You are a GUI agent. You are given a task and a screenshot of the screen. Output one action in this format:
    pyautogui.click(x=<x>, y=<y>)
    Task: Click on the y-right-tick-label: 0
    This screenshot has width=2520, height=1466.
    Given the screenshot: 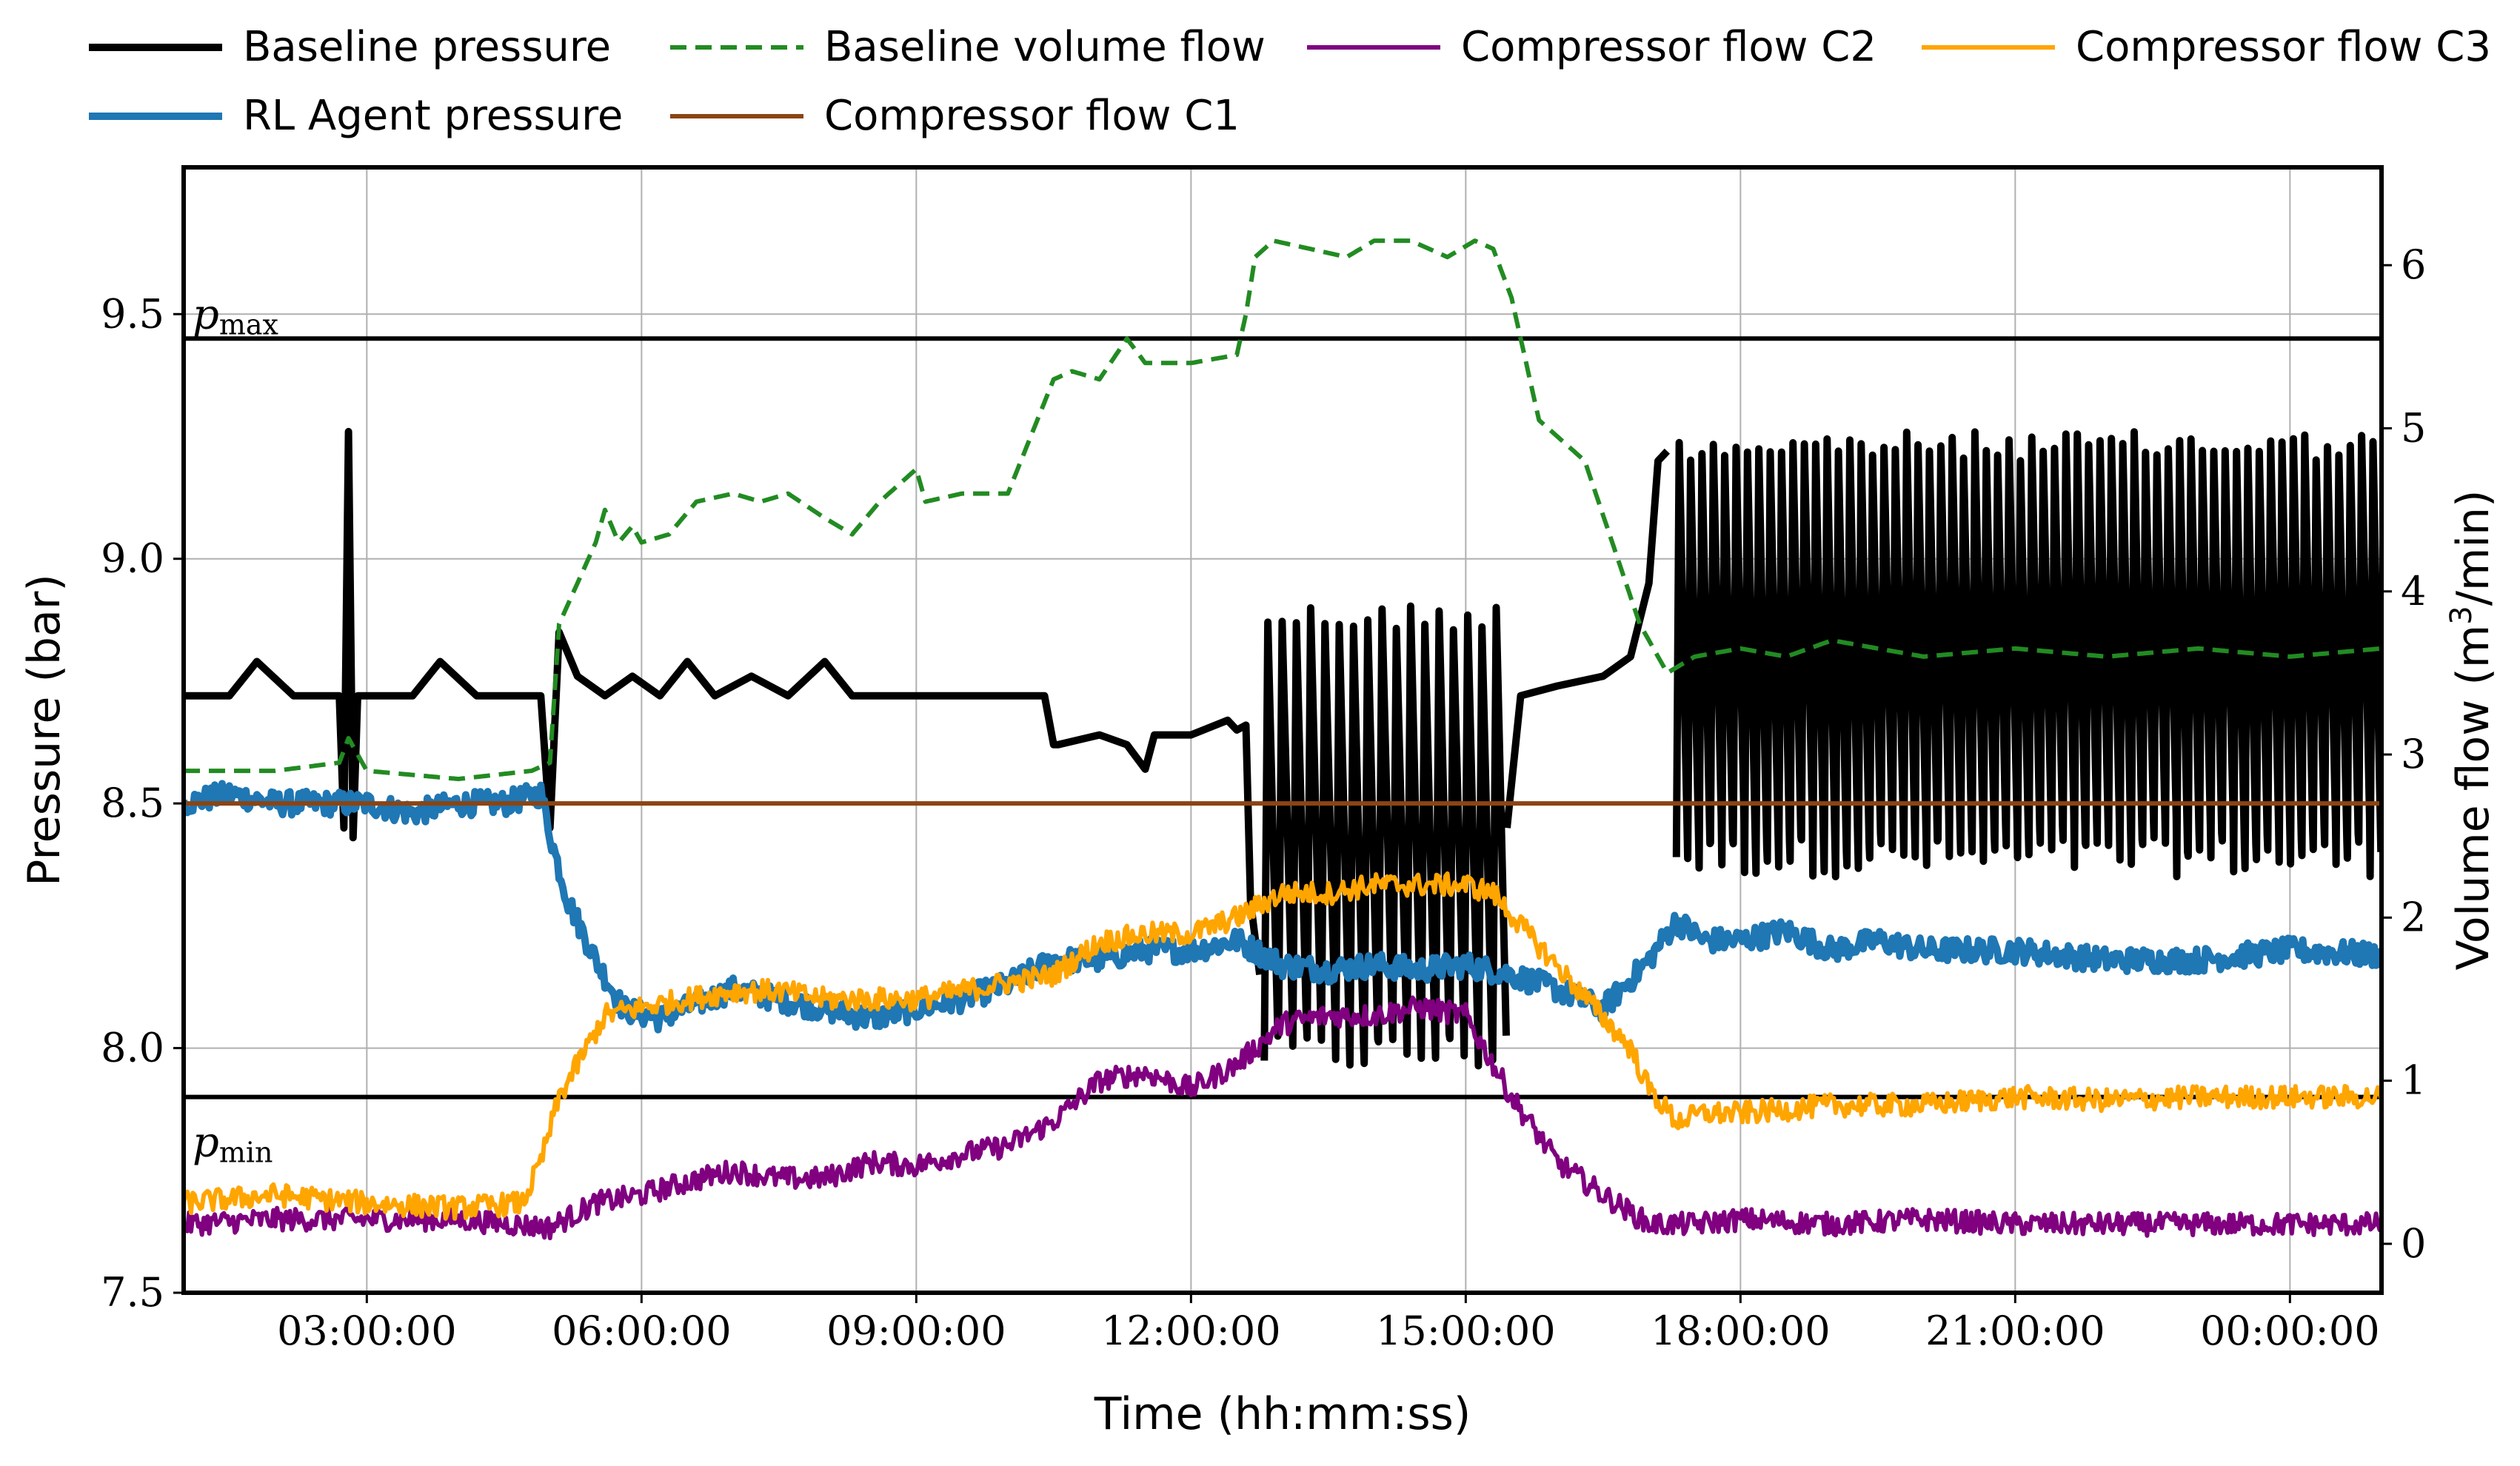 What is the action you would take?
    pyautogui.click(x=2413, y=1243)
    